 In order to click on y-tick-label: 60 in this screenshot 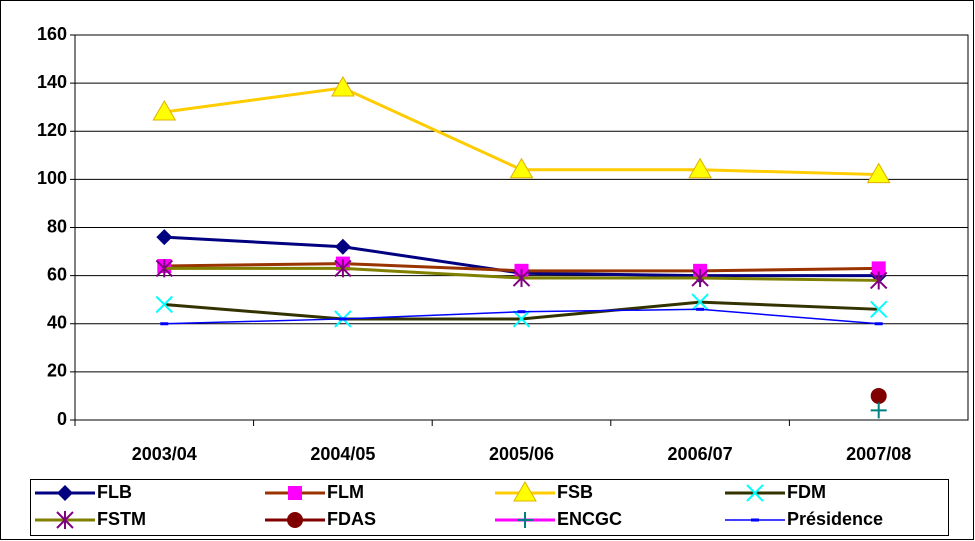, I will do `click(57, 274)`.